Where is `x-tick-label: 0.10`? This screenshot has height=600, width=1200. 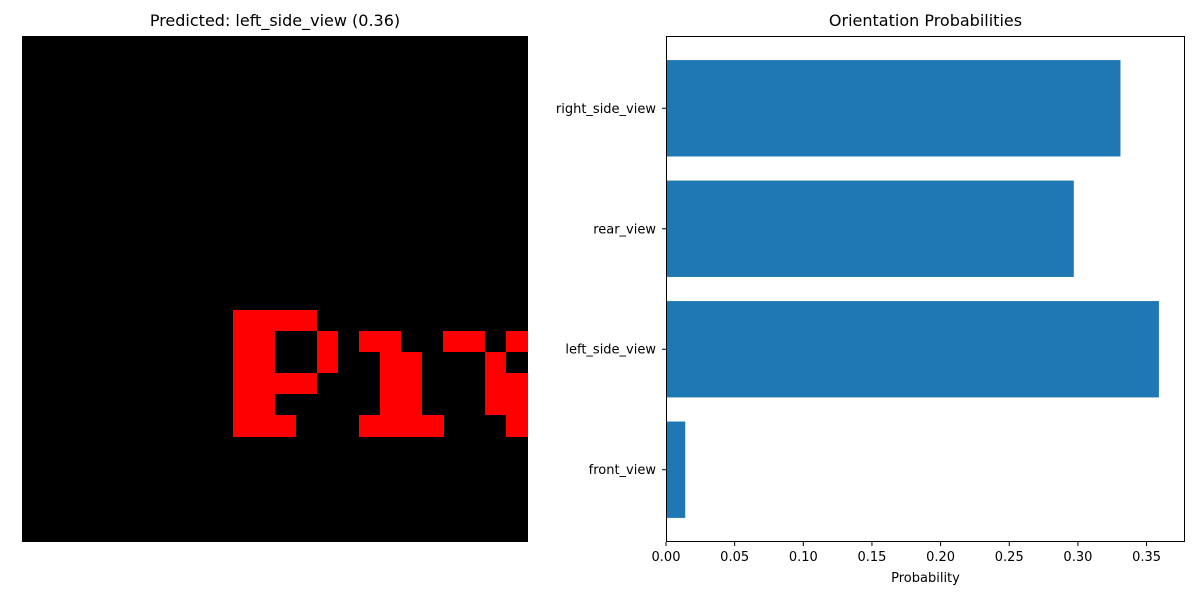 x-tick-label: 0.10 is located at coordinates (803, 557).